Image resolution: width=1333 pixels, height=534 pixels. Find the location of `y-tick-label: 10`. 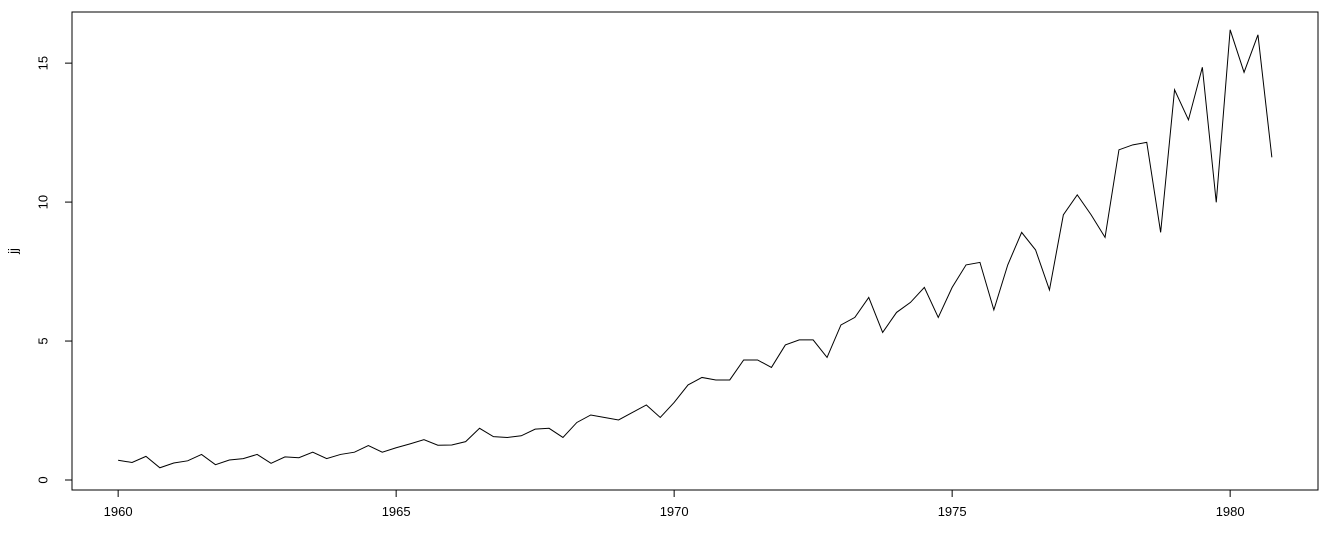

y-tick-label: 10 is located at coordinates (42, 202).